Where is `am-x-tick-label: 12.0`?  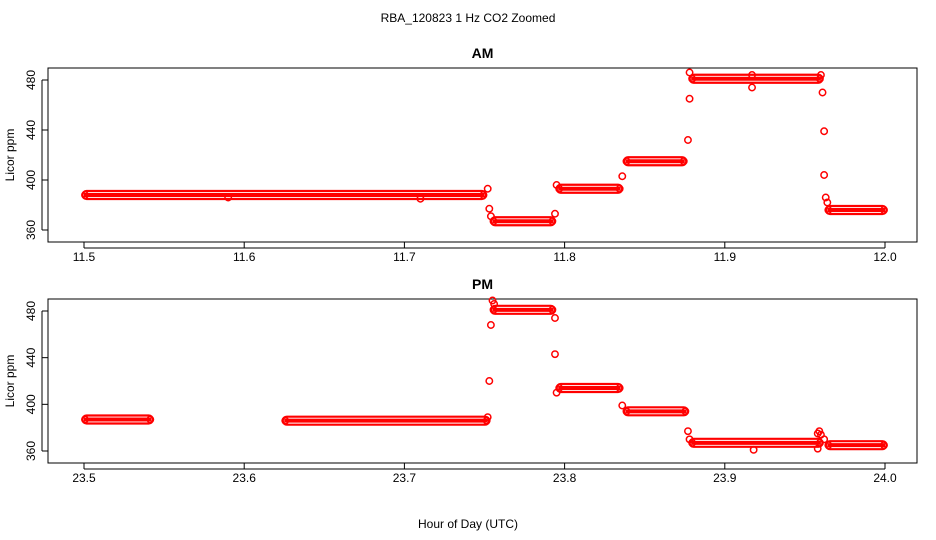 am-x-tick-label: 12.0 is located at coordinates (885, 257).